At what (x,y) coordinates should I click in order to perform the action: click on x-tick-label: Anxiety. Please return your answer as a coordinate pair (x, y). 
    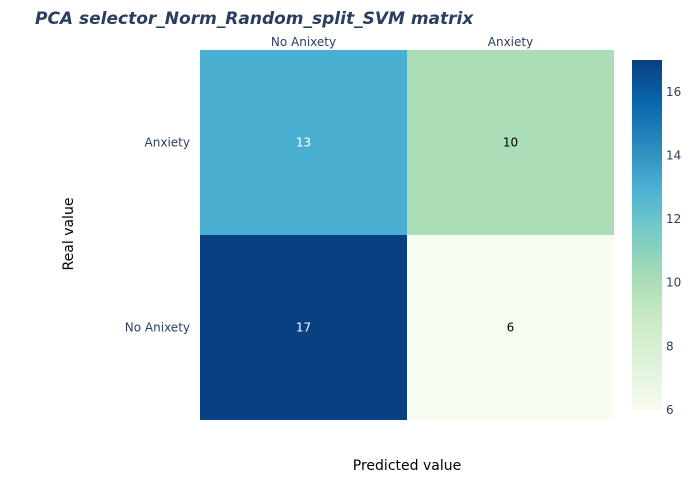
    Looking at the image, I should click on (510, 42).